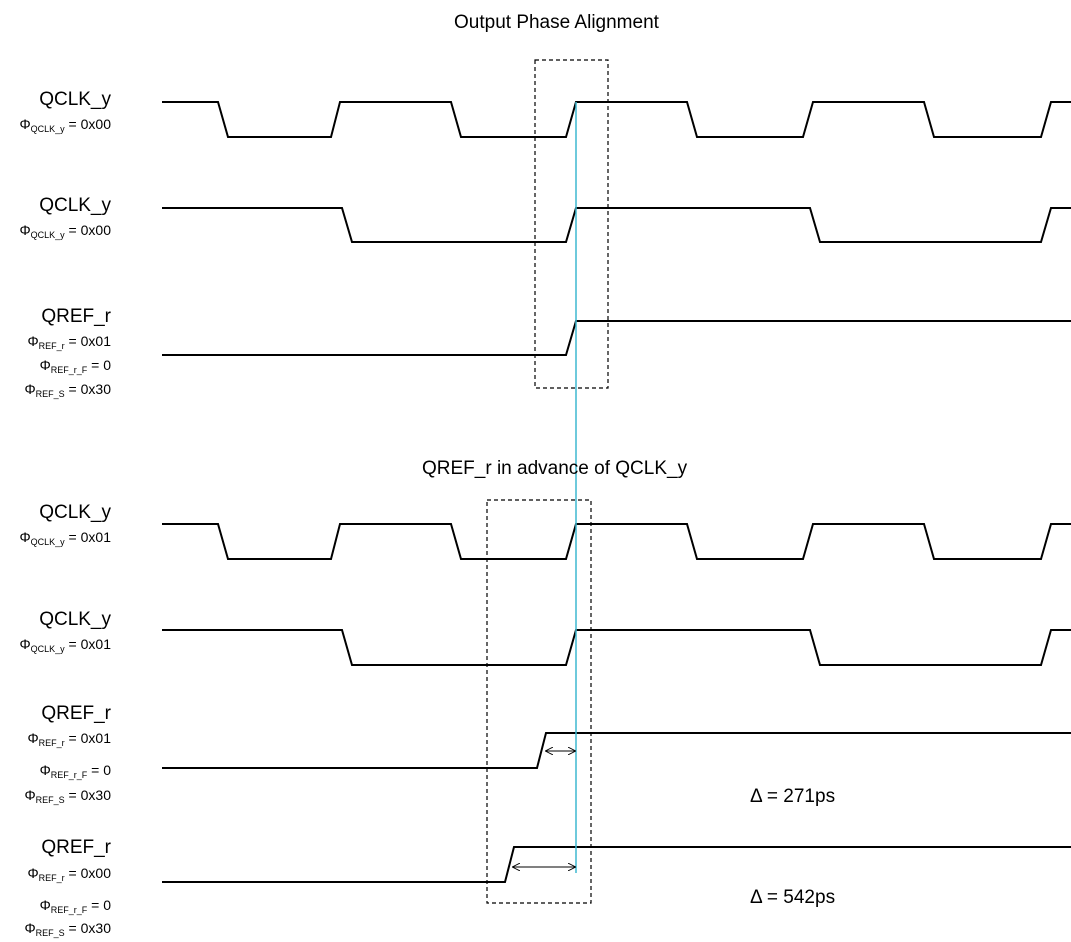 Image resolution: width=1071 pixels, height=942 pixels. Describe the element at coordinates (69, 874) in the screenshot. I see `phase-setting: ΦREF_r = 0x00` at that location.